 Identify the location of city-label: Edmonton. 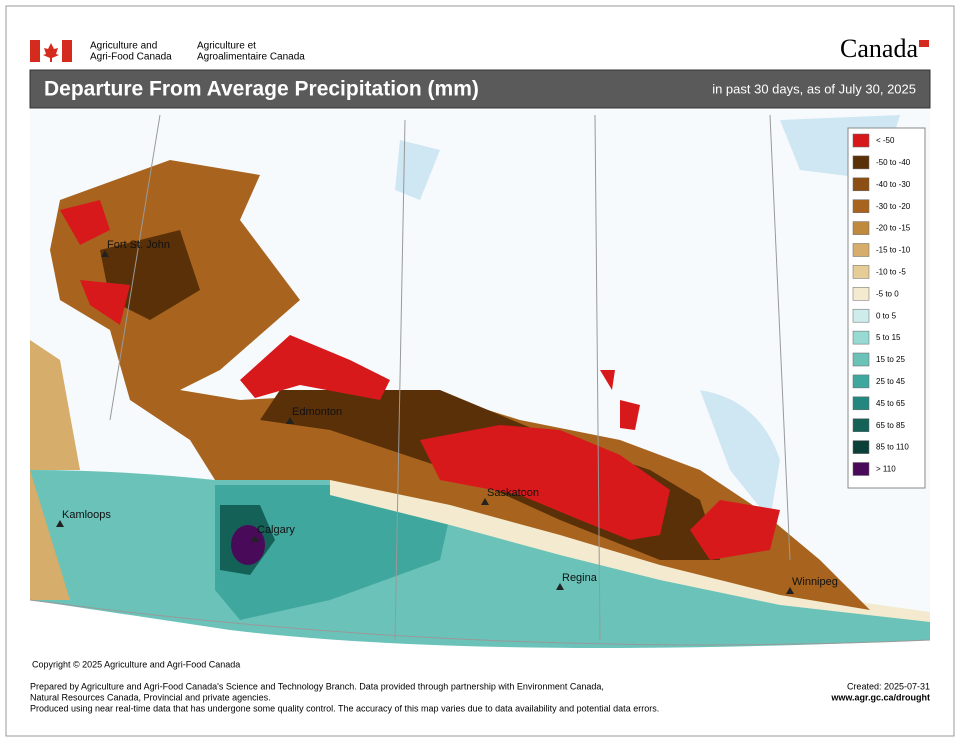
(317, 412).